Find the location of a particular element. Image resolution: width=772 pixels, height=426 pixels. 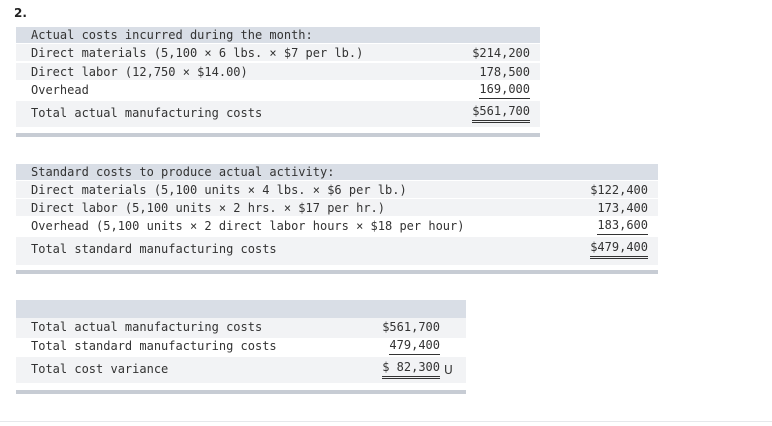

total-label: Total standard manufacturing costs is located at coordinates (154, 249).